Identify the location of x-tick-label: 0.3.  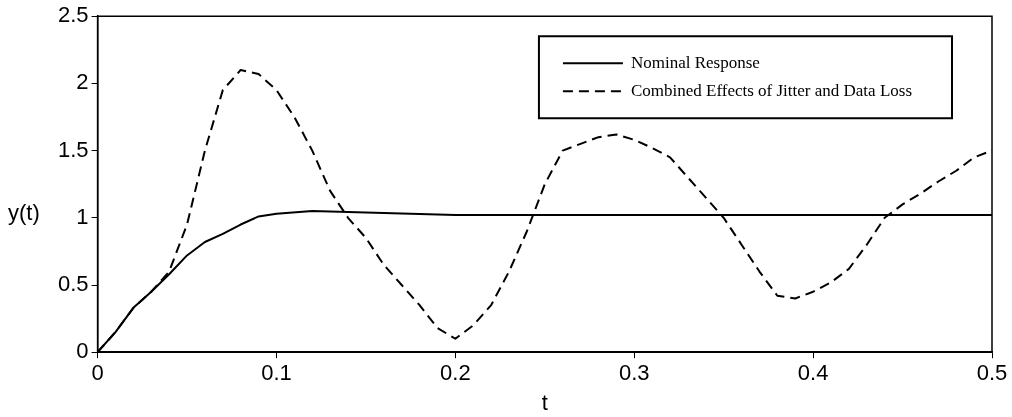
(634, 373).